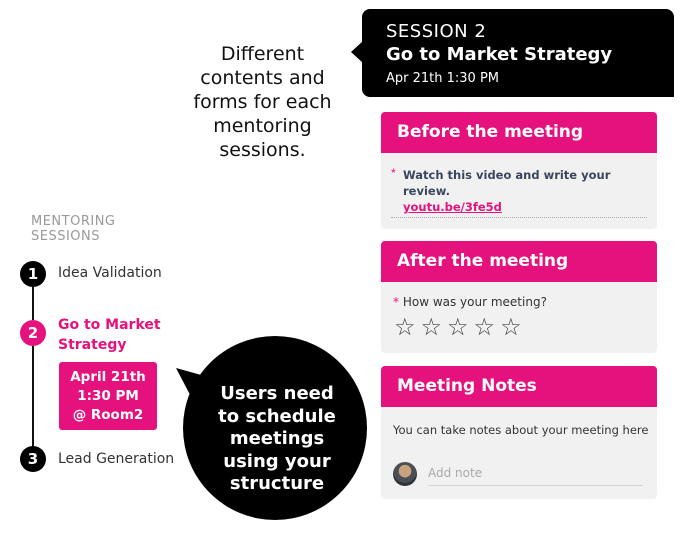  I want to click on callout-line: Users need, so click(277, 393).